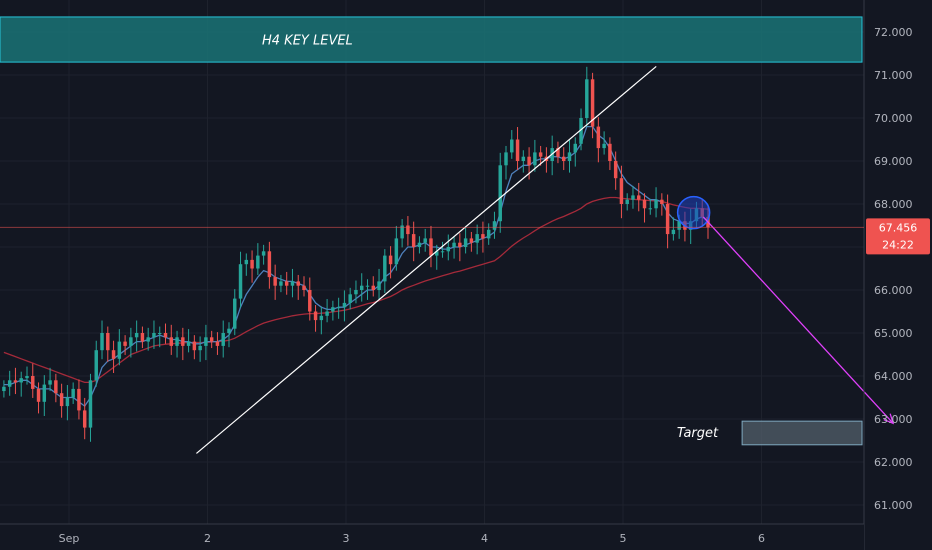 This screenshot has height=550, width=932. What do you see at coordinates (893, 505) in the screenshot?
I see `price-tick-label: 61.000` at bounding box center [893, 505].